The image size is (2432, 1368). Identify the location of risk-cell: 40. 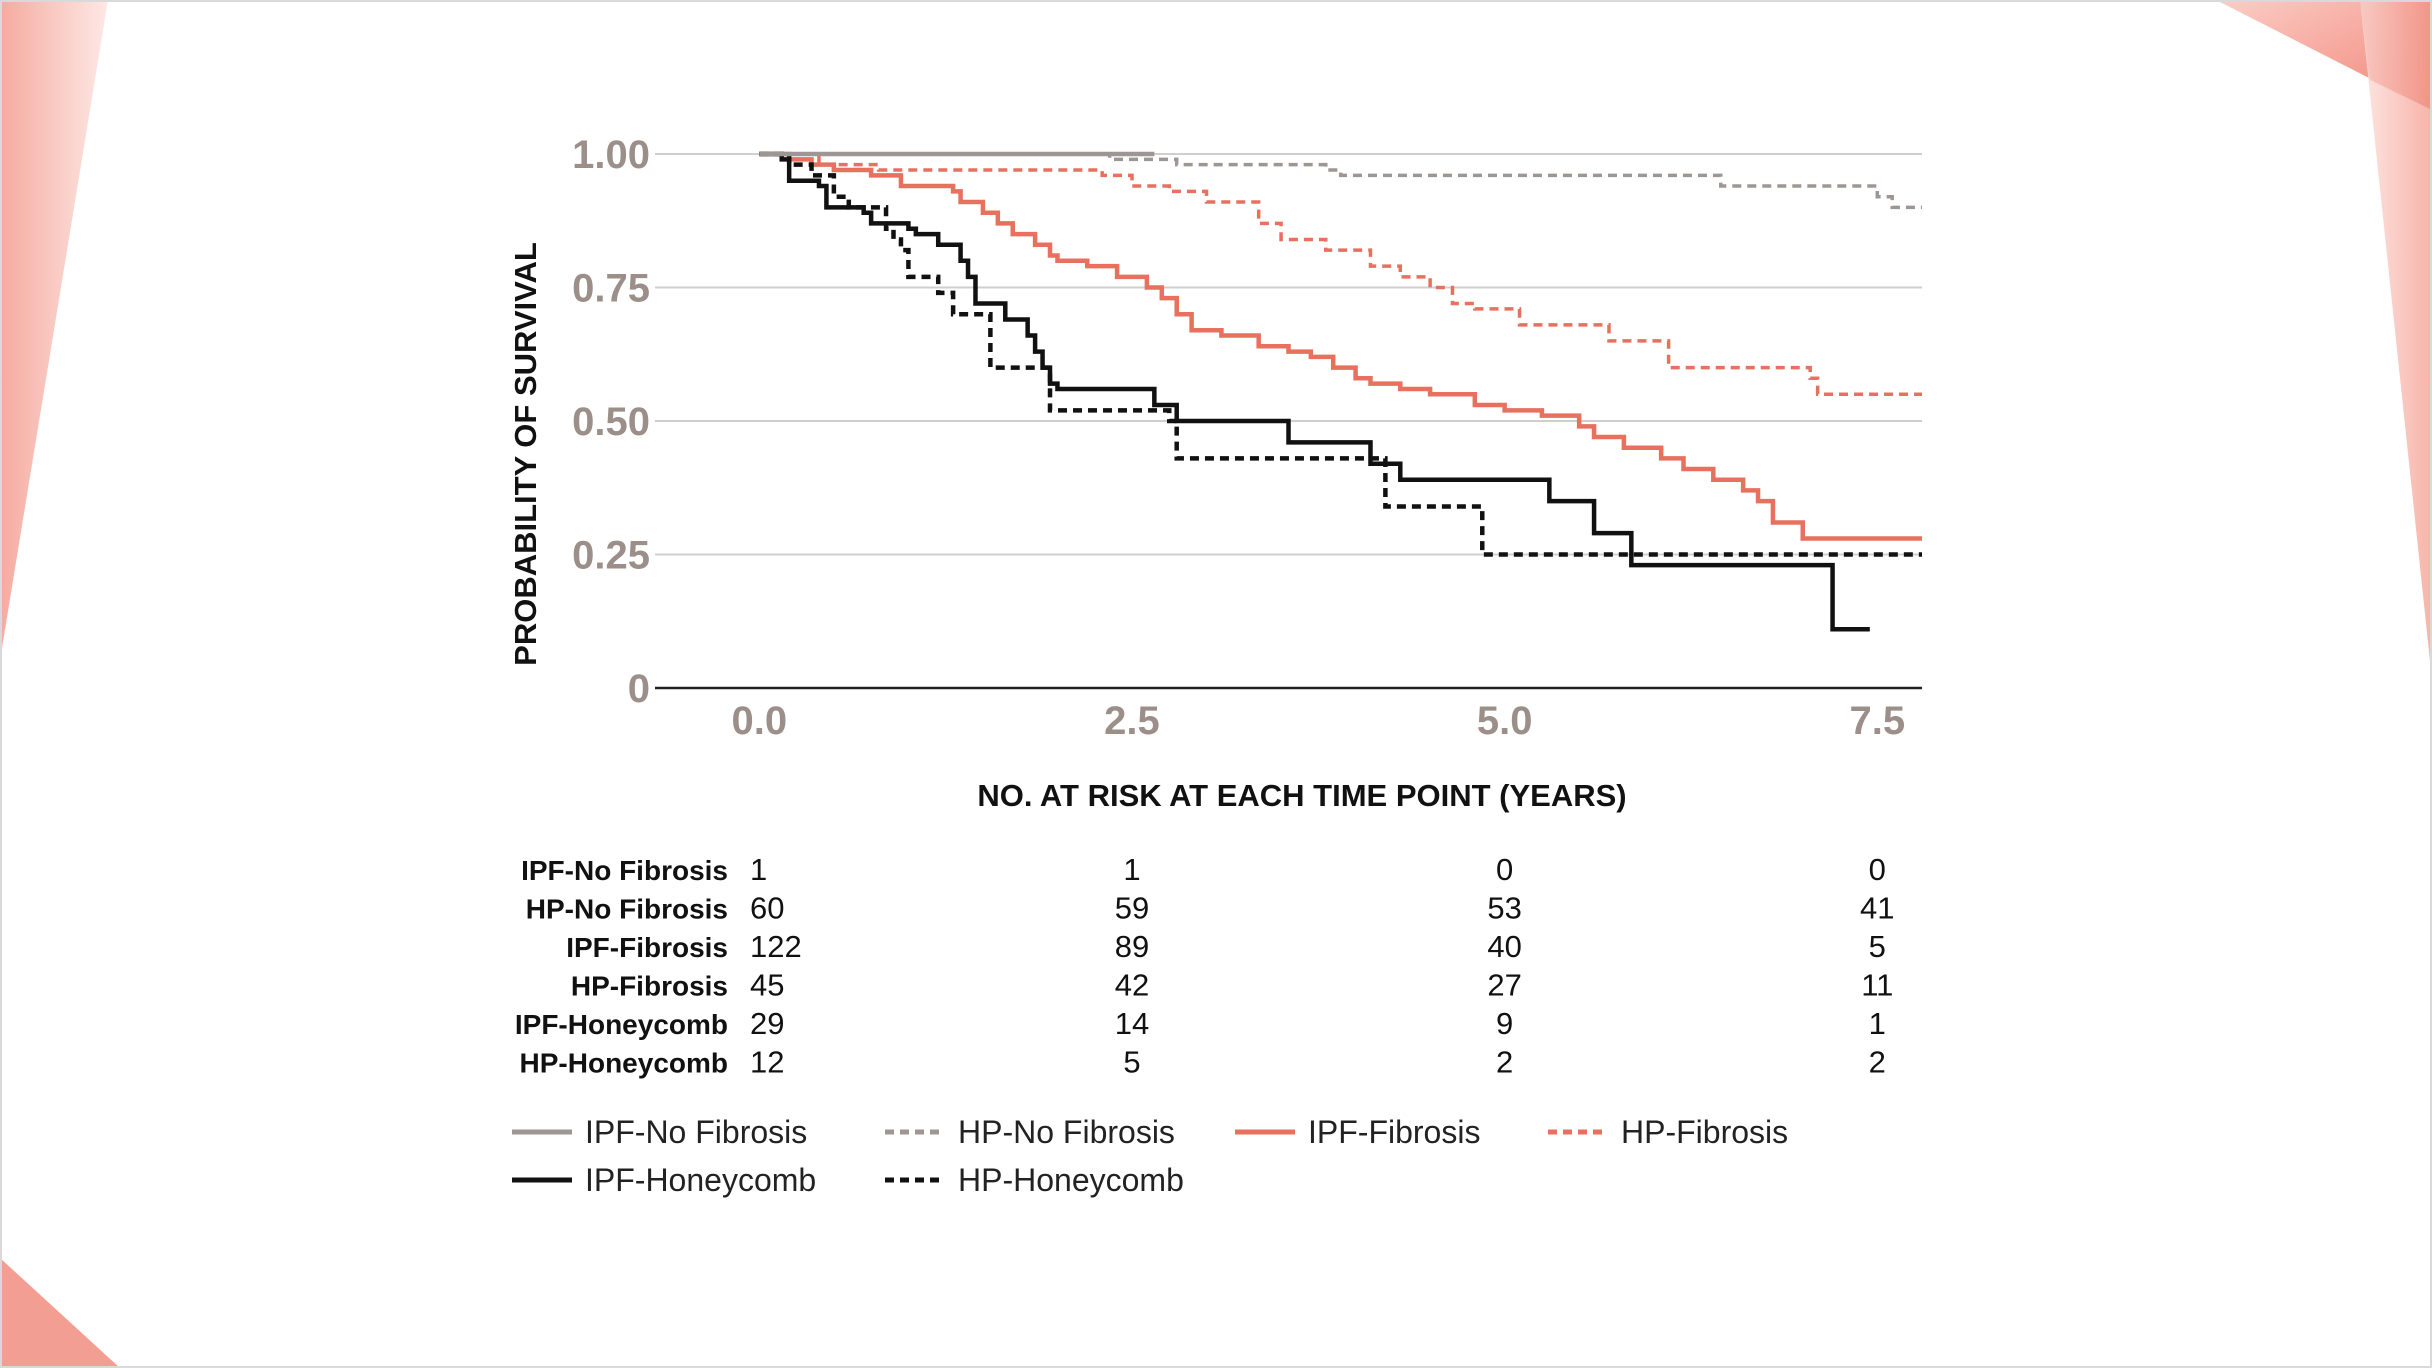
(1504, 946).